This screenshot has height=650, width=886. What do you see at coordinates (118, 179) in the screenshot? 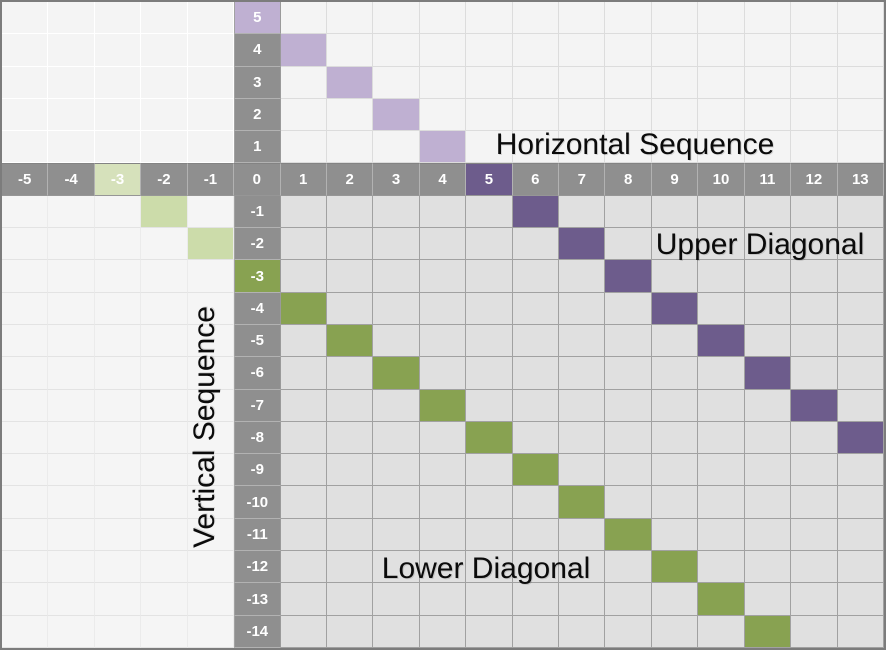
I see `col-header-cell: -3` at bounding box center [118, 179].